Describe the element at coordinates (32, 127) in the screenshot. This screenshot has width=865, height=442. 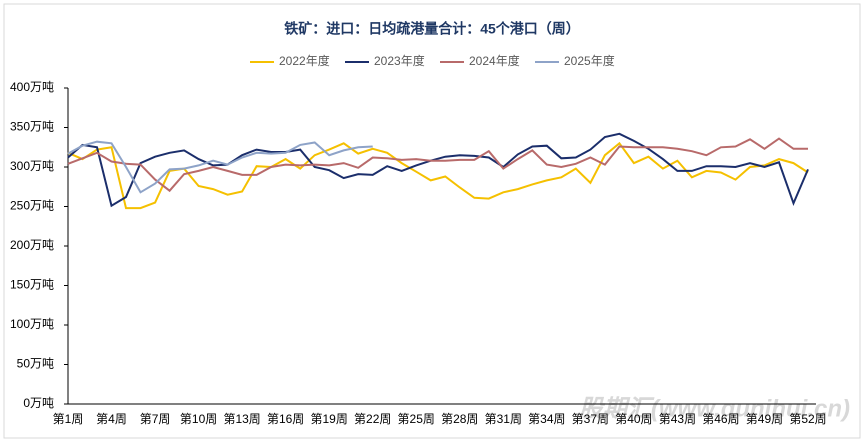
I see `y-tick-label: 350万吨` at that location.